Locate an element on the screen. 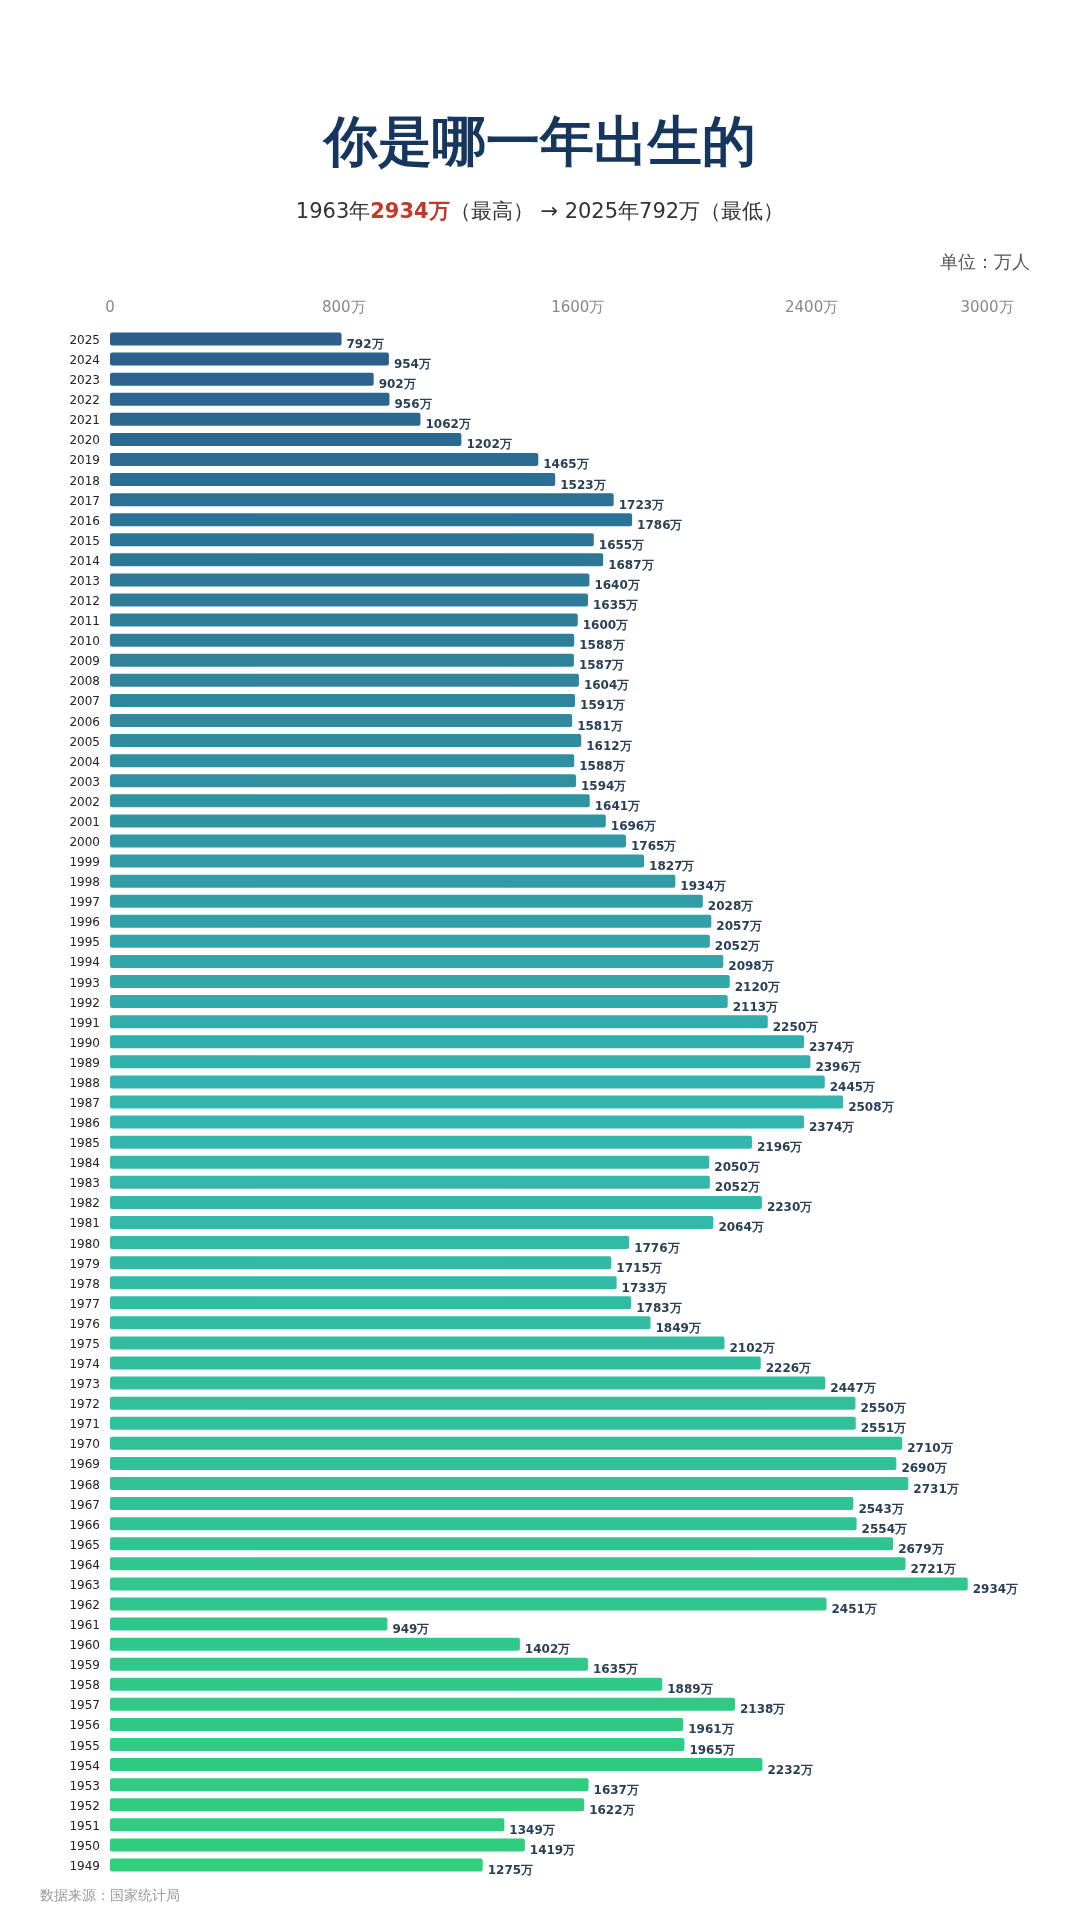  data-label: 1827万 is located at coordinates (672, 866).